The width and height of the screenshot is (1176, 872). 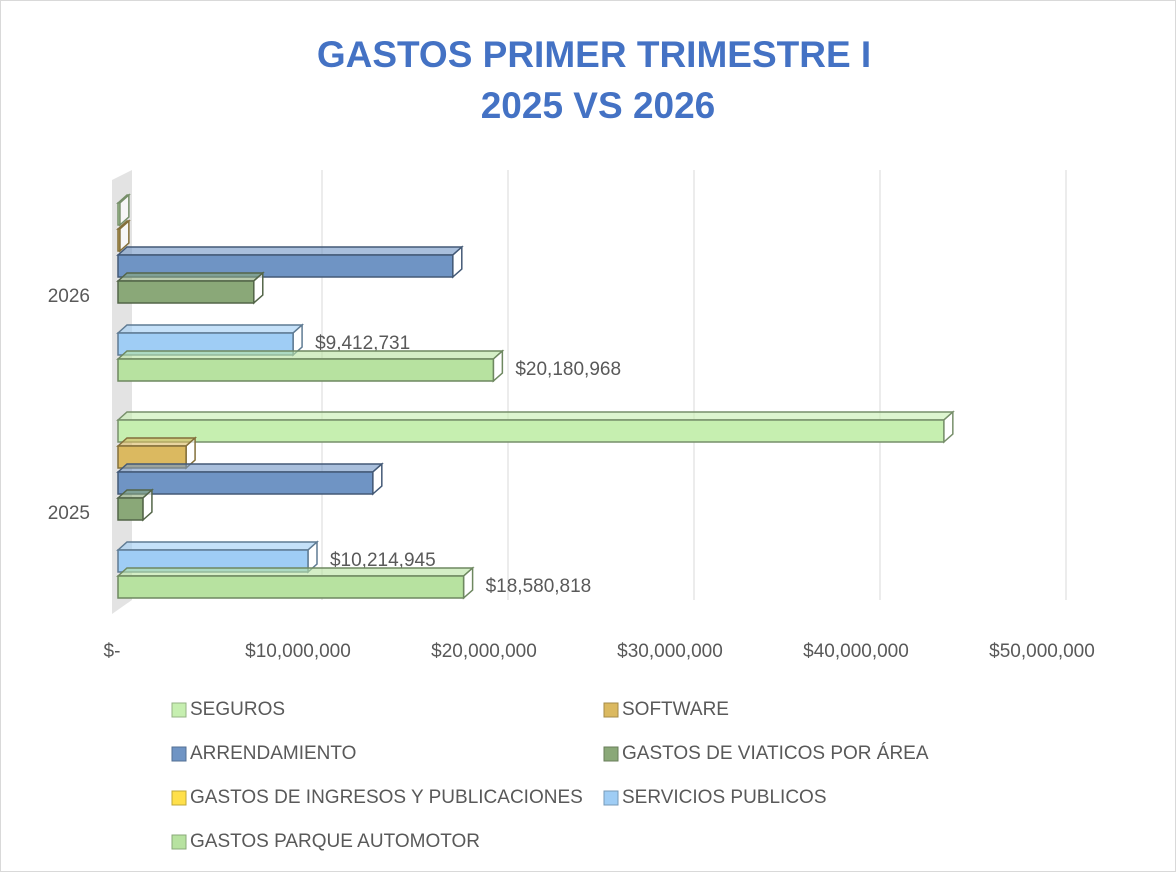 I want to click on data-label: $18,580,818, so click(x=539, y=586).